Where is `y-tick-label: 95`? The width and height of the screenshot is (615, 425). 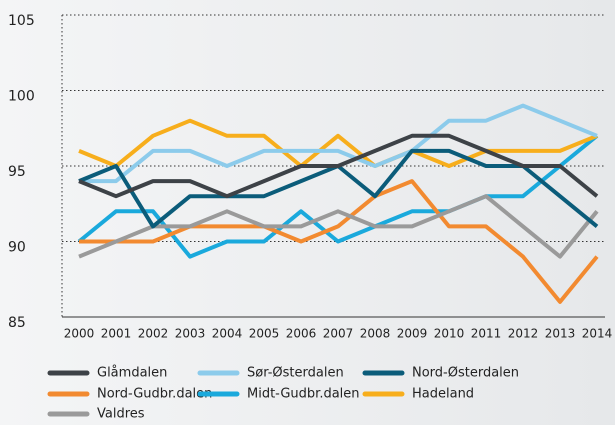 y-tick-label: 95 is located at coordinates (17, 172).